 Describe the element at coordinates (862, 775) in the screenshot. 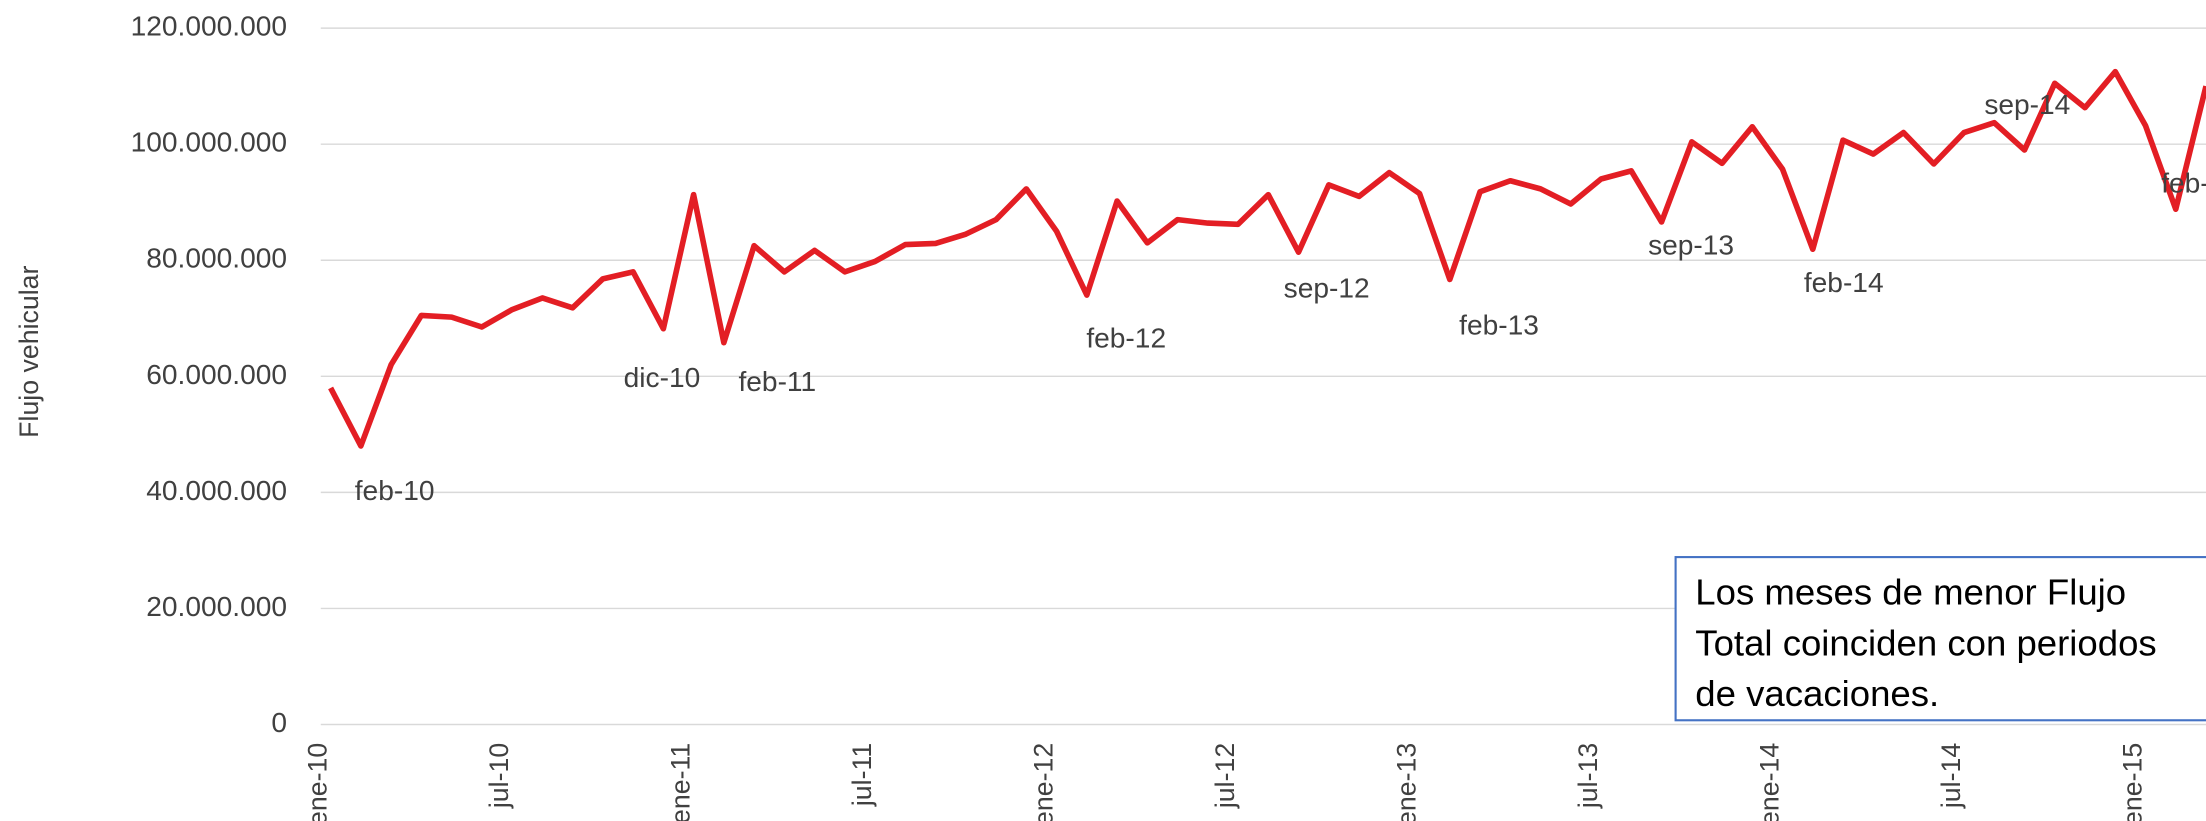

I see `x-tick-label: jul-11` at that location.